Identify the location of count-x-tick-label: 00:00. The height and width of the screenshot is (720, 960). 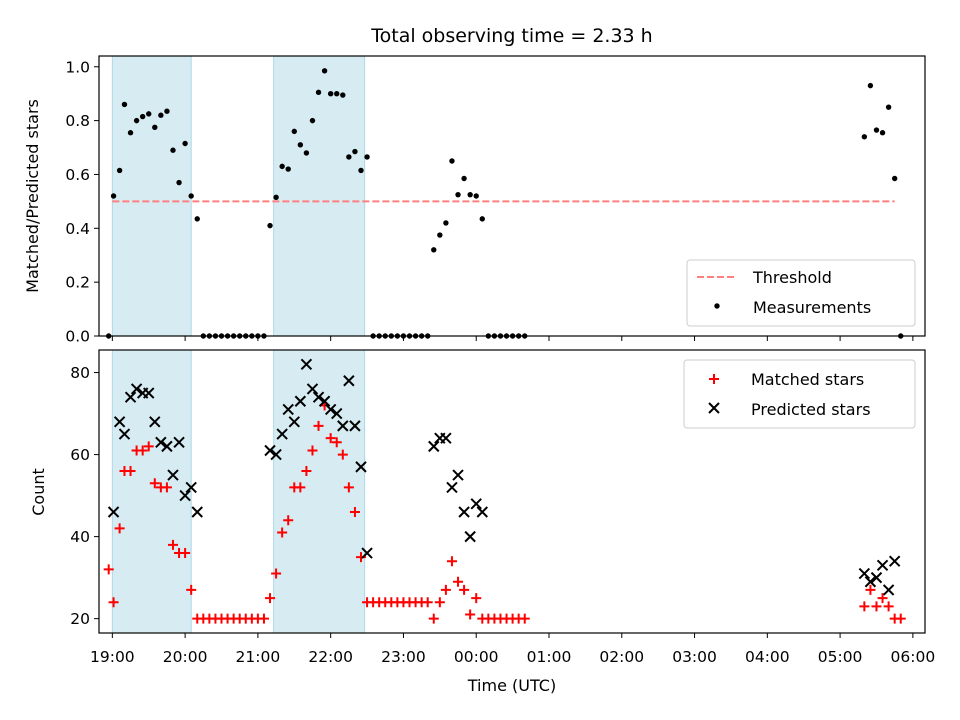
(476, 657).